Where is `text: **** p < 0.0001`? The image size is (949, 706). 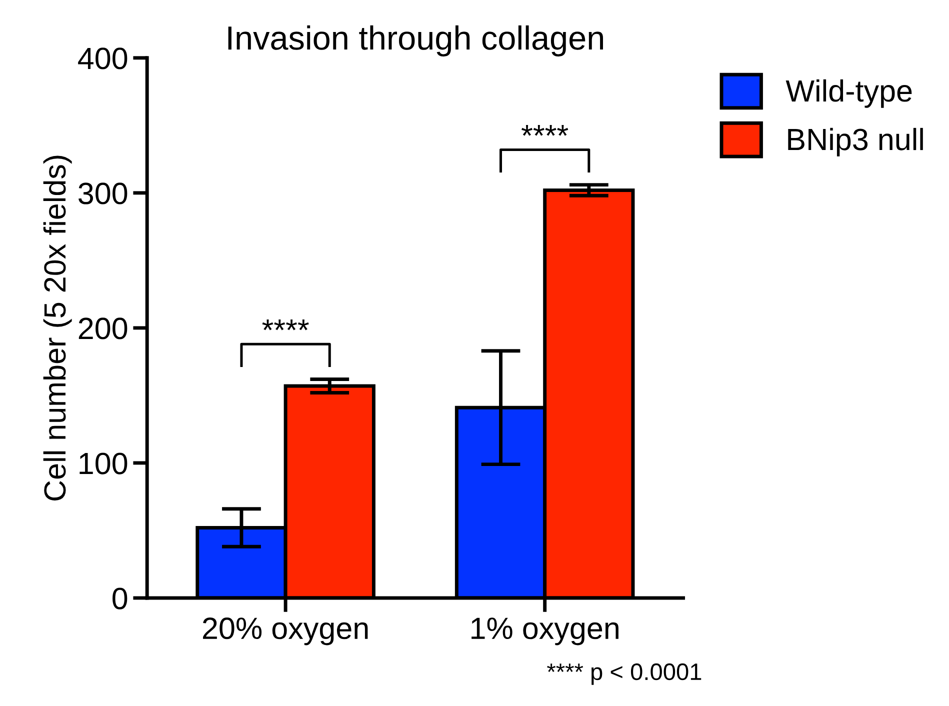 text: **** p < 0.0001 is located at coordinates (624, 674).